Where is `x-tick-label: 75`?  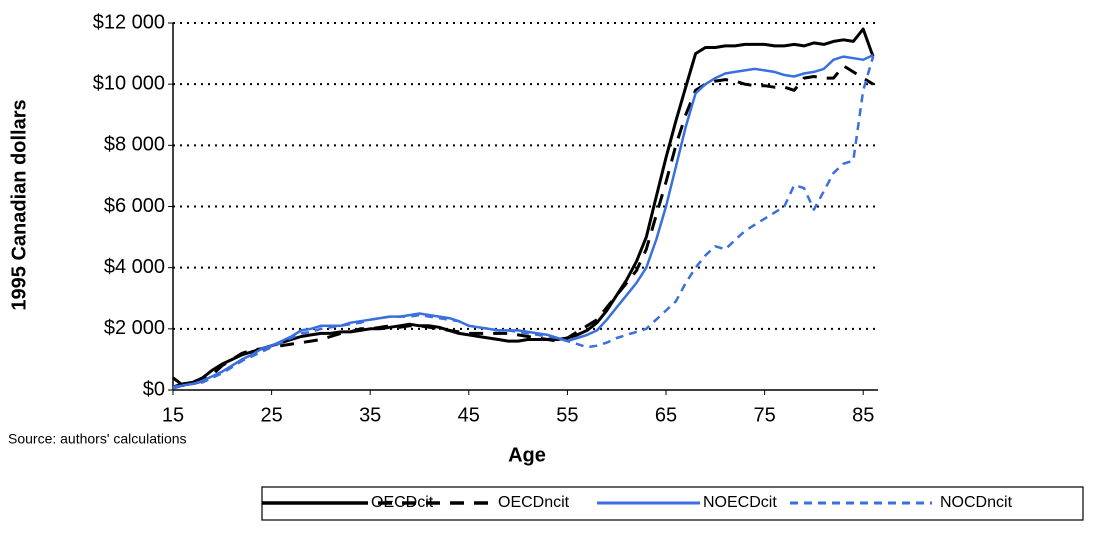 x-tick-label: 75 is located at coordinates (764, 415).